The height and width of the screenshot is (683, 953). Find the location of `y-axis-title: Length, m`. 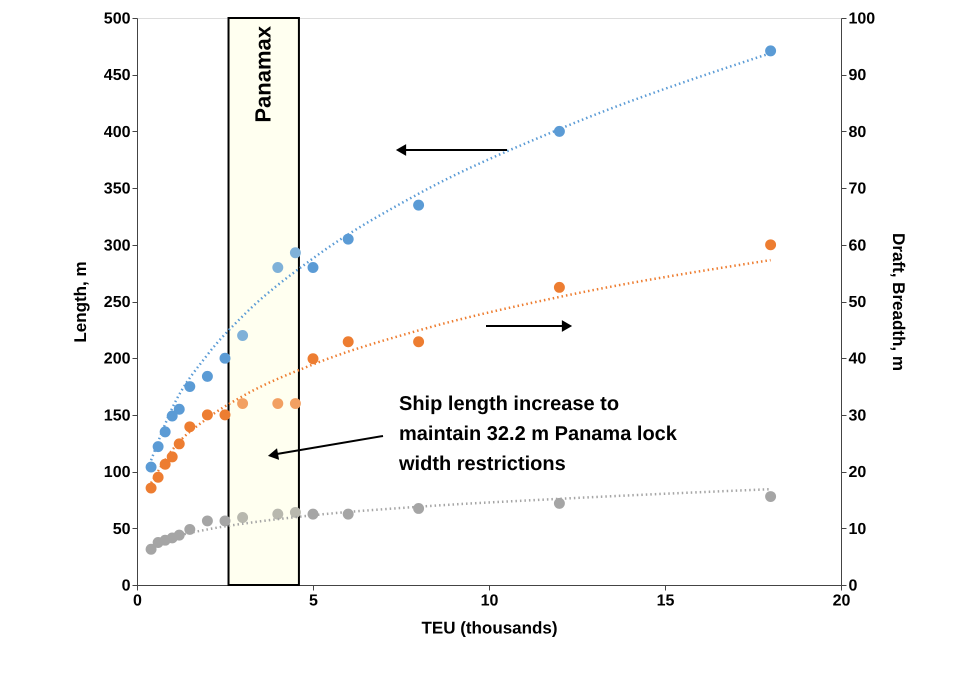

y-axis-title: Length, m is located at coordinates (80, 302).